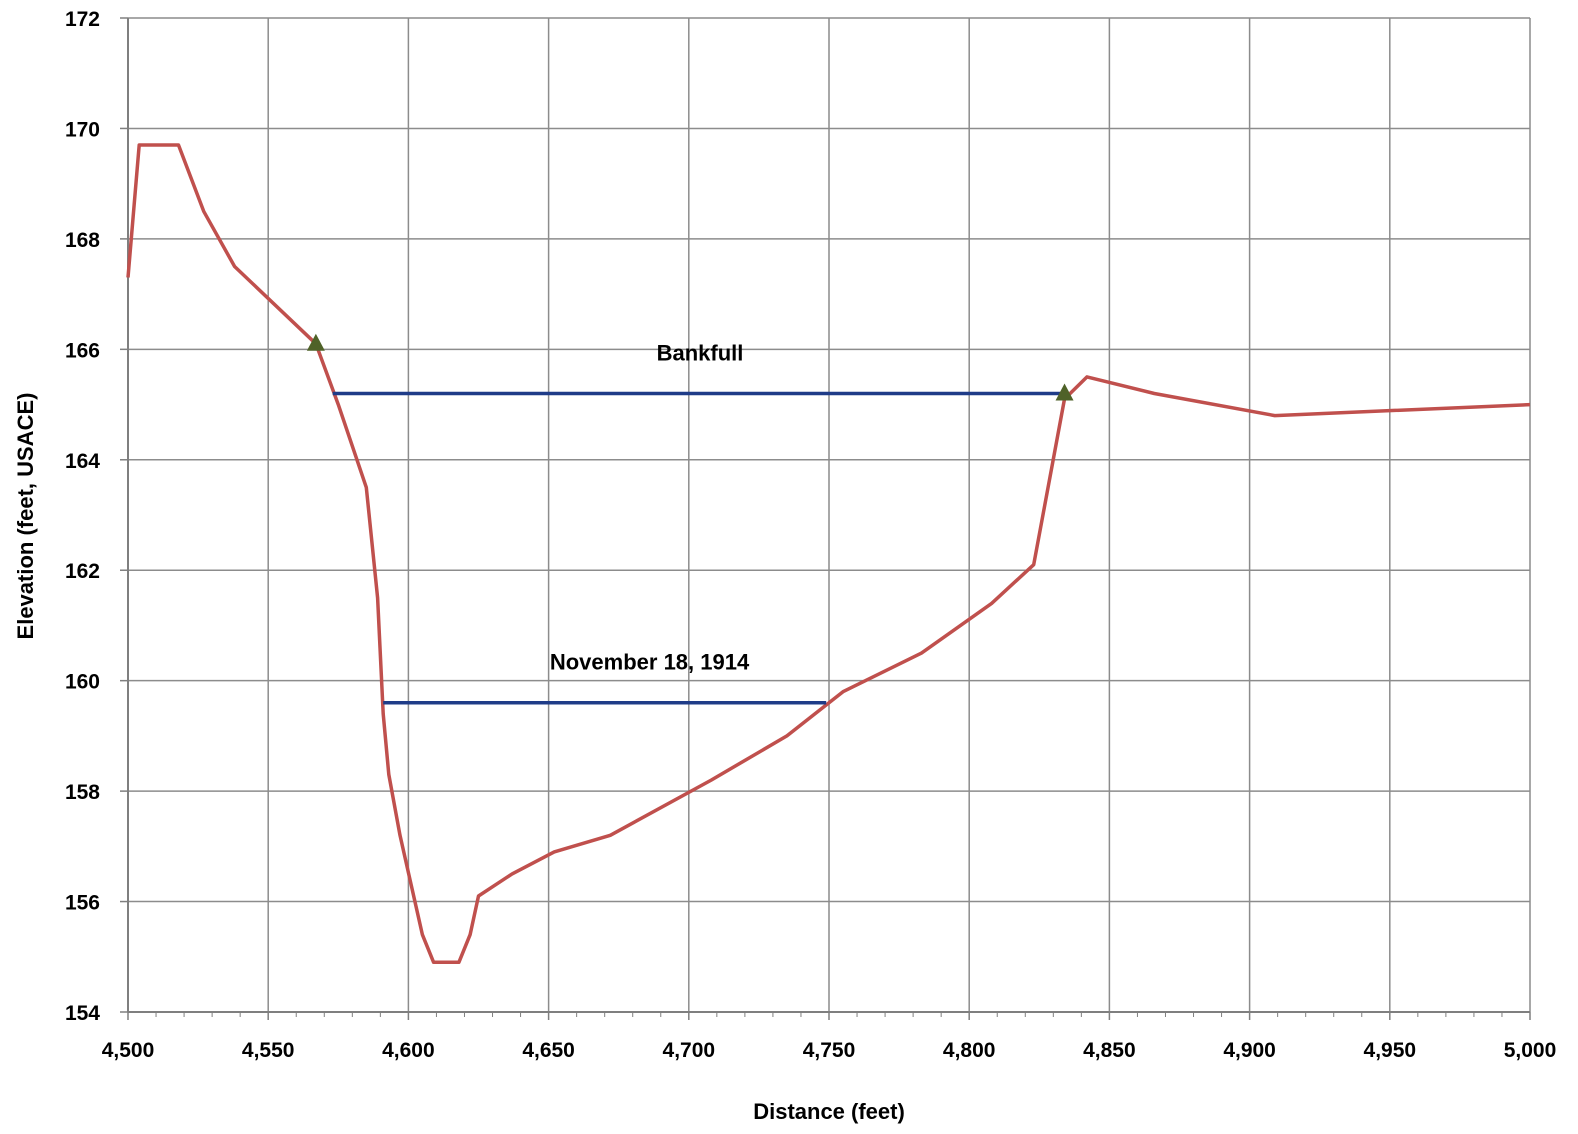  Describe the element at coordinates (82, 792) in the screenshot. I see `y-tick-label: 158` at that location.